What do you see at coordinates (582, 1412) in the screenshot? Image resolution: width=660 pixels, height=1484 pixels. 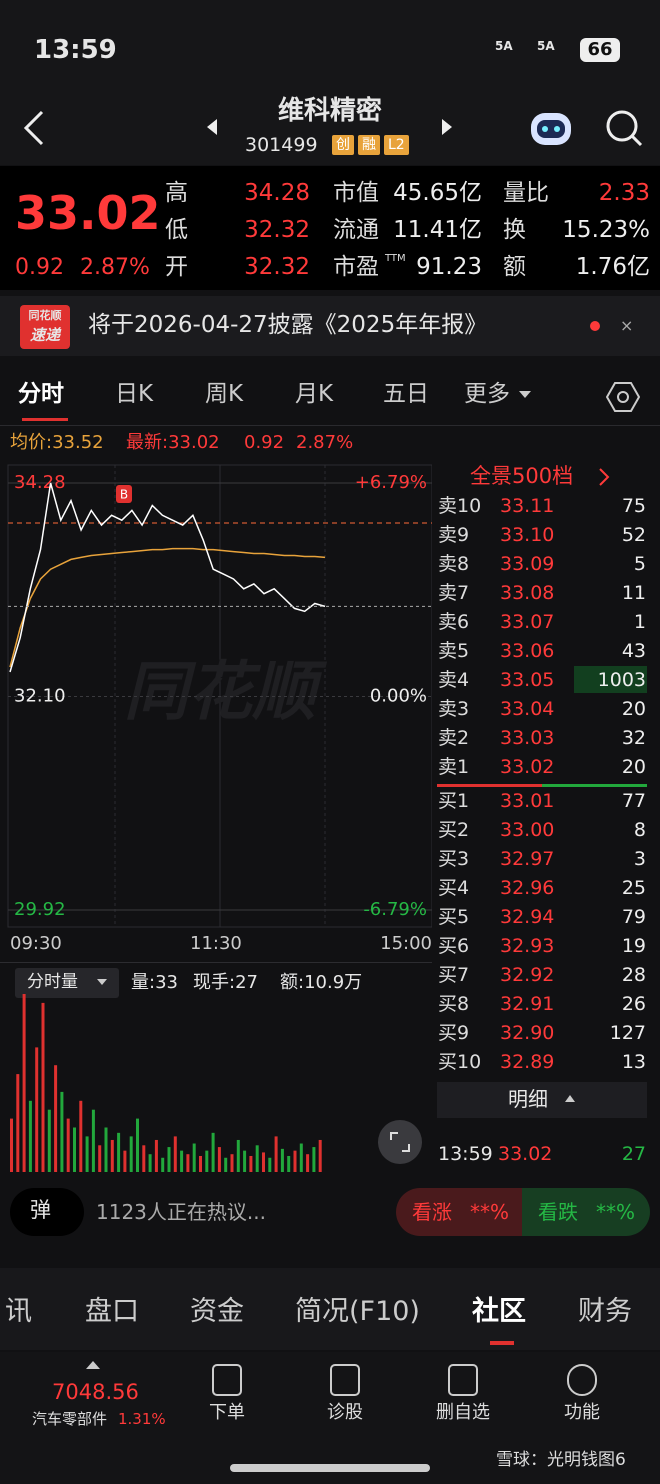 I see `action-label: 功能` at bounding box center [582, 1412].